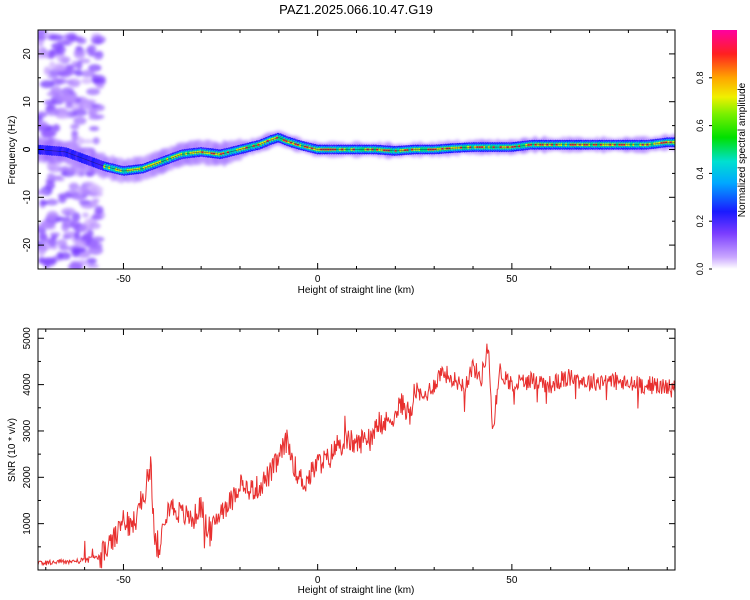 Image resolution: width=750 pixels, height=600 pixels. I want to click on snr-y-tick-label: 3000, so click(27, 430).